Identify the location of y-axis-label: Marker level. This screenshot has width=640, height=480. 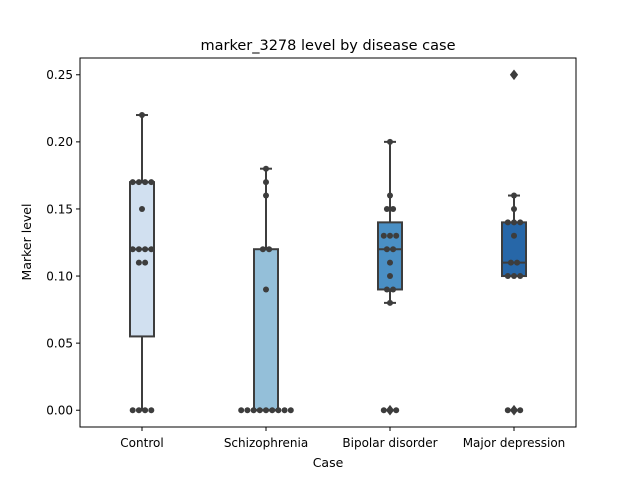
(26, 242).